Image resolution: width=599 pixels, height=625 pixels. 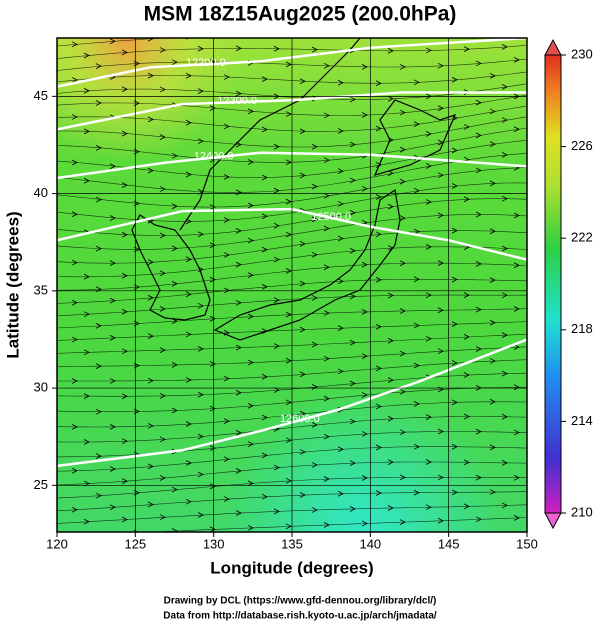 What do you see at coordinates (370, 543) in the screenshot?
I see `x-tick-label: 140` at bounding box center [370, 543].